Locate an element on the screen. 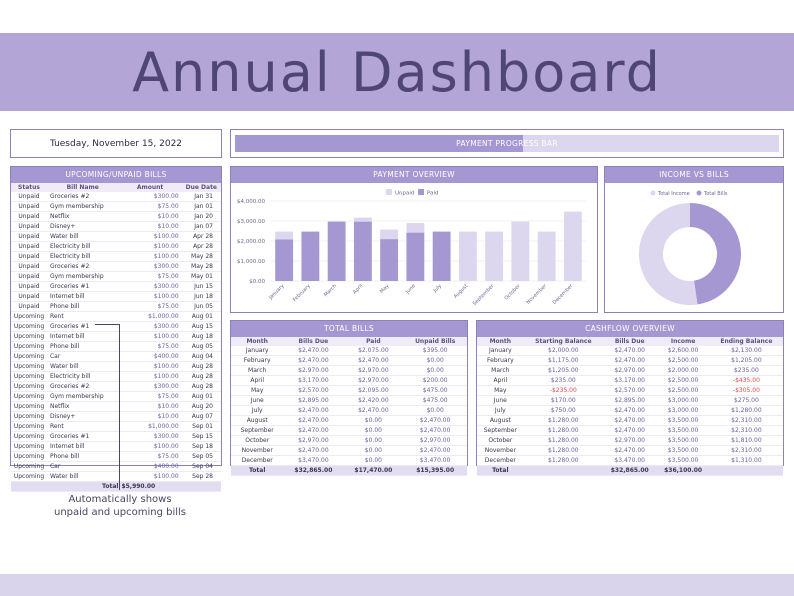  table-row: Upcoming Phone bill $75.00 Aug 05 is located at coordinates (116, 346).